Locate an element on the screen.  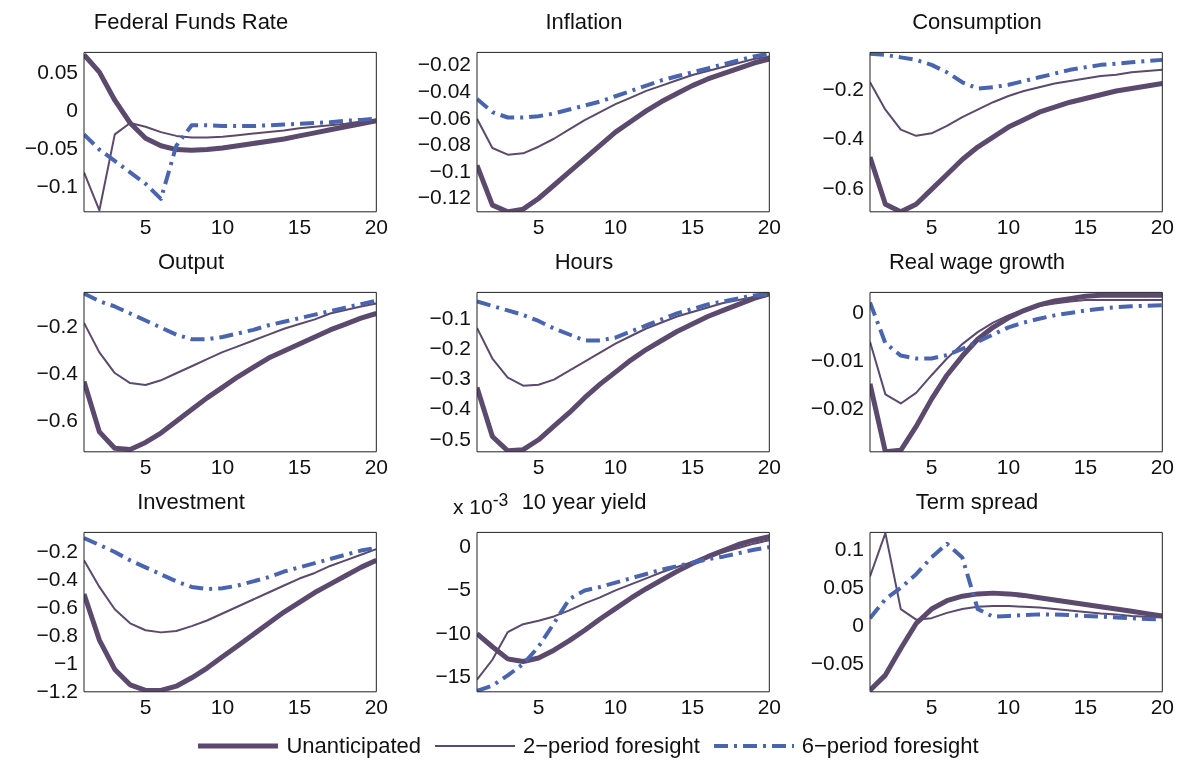
y-tick-label: −0.01 is located at coordinates (837, 359).